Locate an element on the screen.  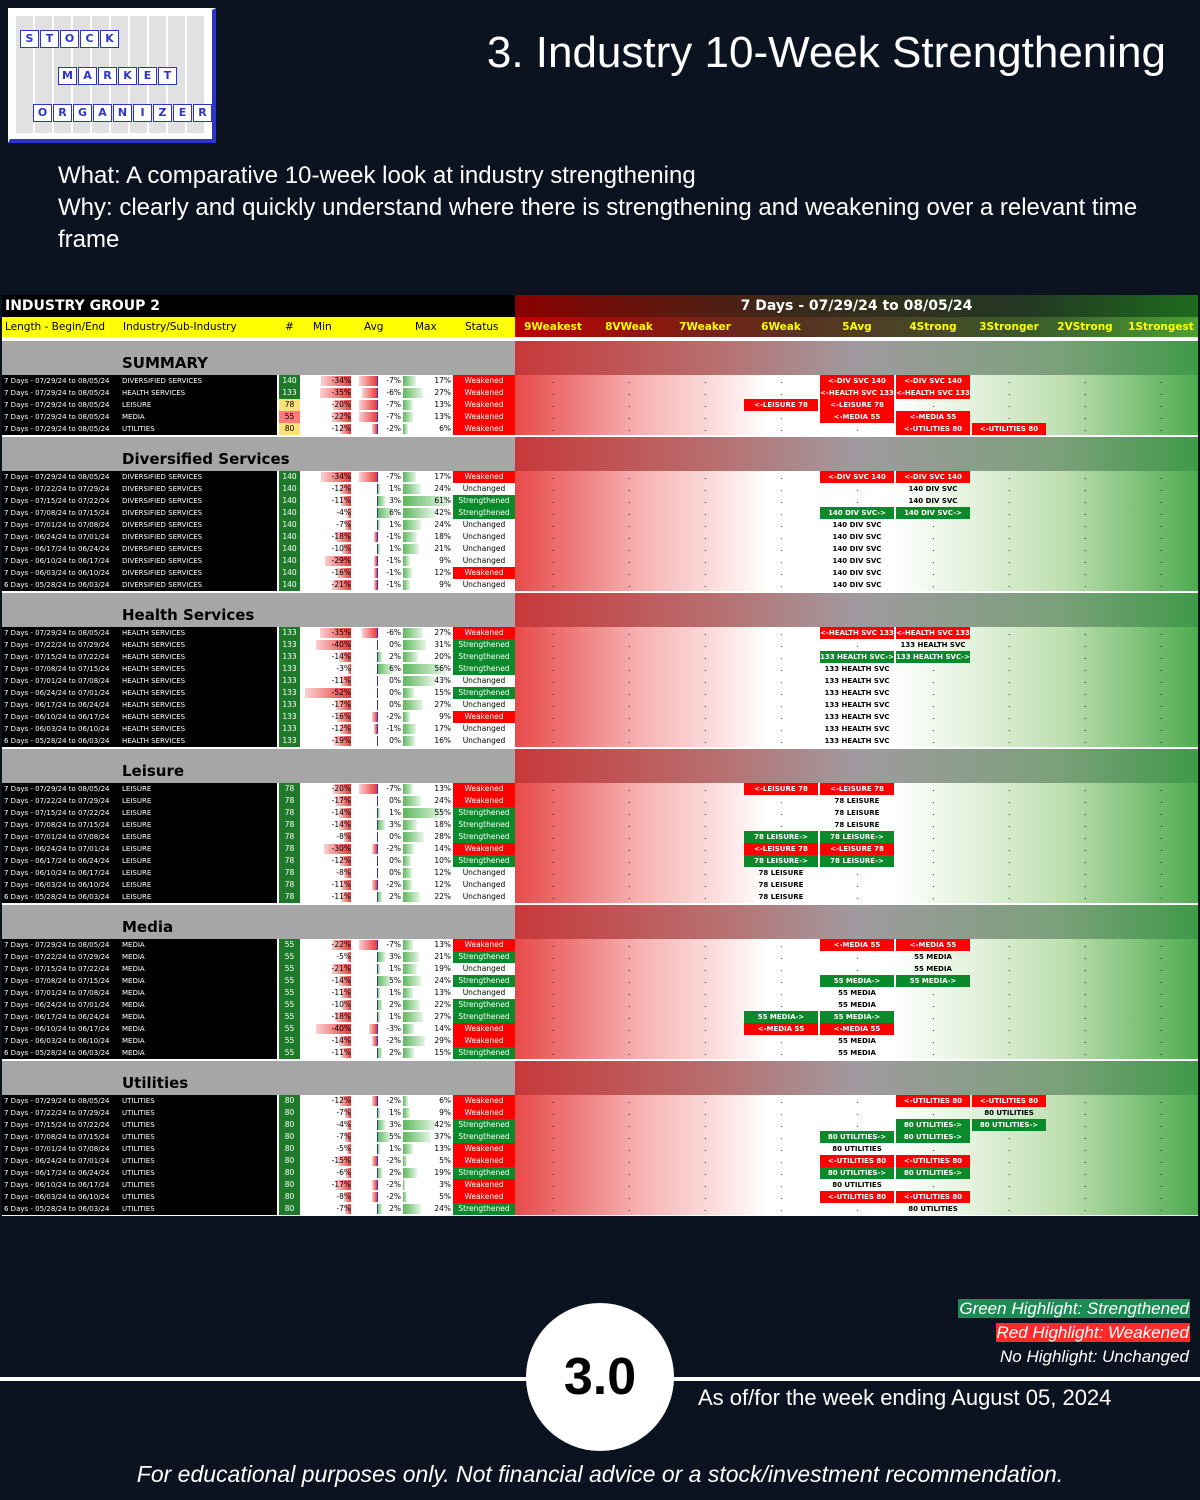
max-text: 10% is located at coordinates (442, 860).